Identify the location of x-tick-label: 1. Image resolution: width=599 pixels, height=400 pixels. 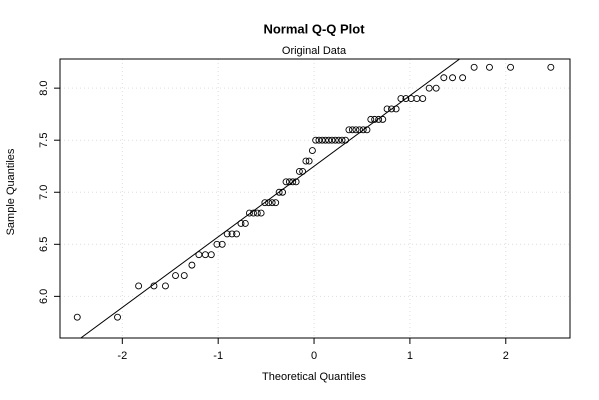
(410, 356).